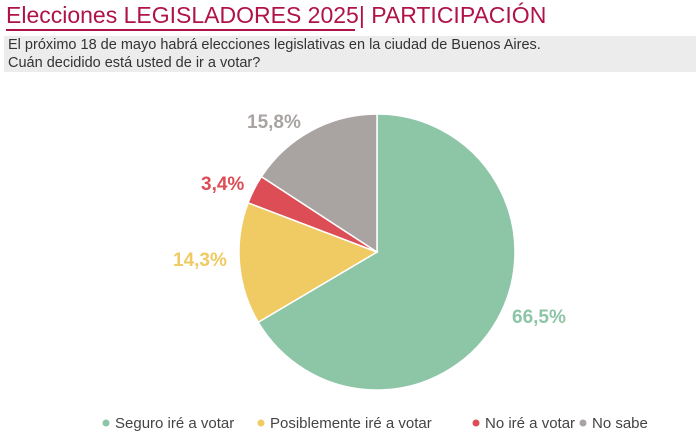 The image size is (700, 439). Describe the element at coordinates (274, 122) in the screenshot. I see `slice-label-no-sabe: 15,8%` at that location.